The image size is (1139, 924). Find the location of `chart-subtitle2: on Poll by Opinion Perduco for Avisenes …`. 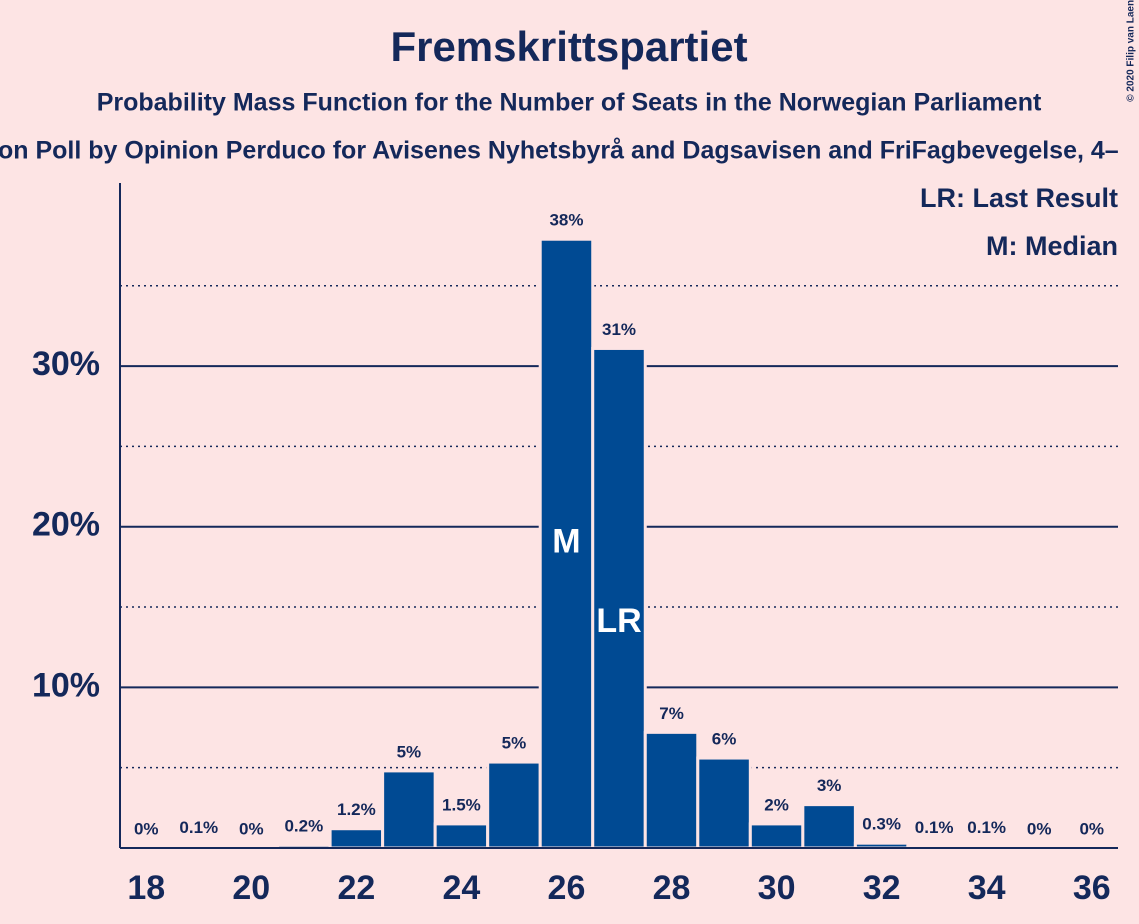

chart-subtitle2: on Poll by Opinion Perduco for Avisenes … is located at coordinates (559, 151).